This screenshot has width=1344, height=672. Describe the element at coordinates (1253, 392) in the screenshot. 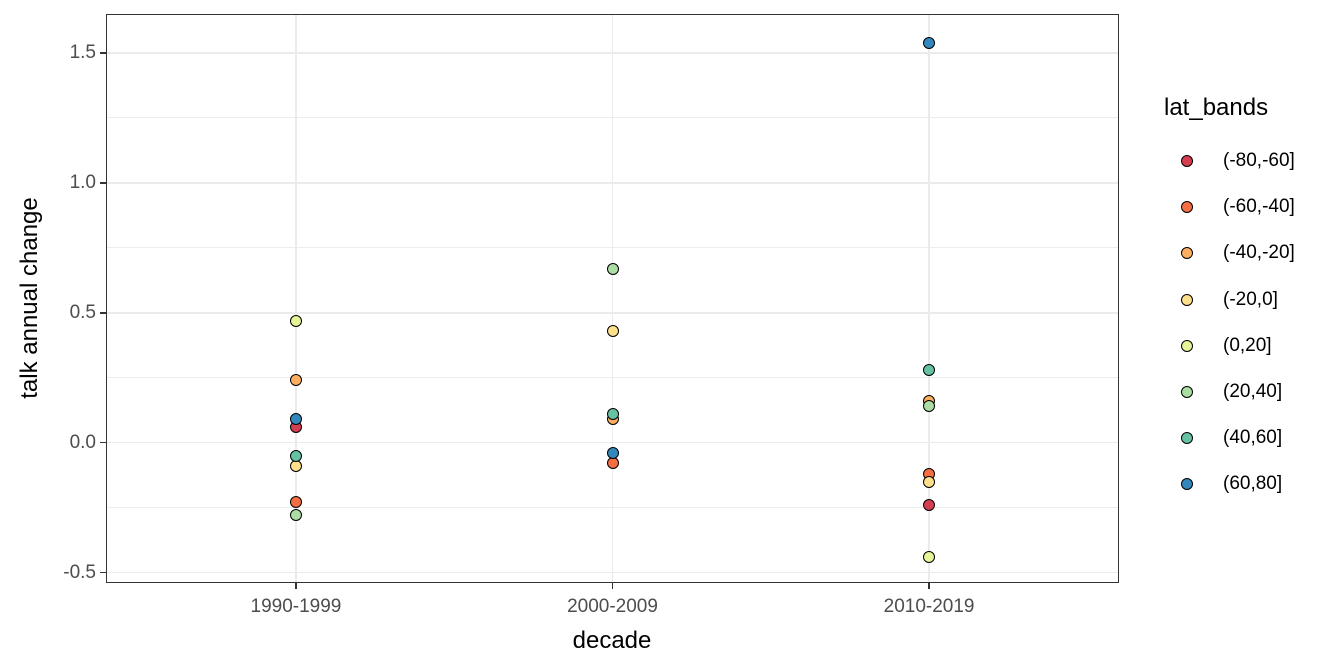

I see `legend-label: (20,40]` at that location.